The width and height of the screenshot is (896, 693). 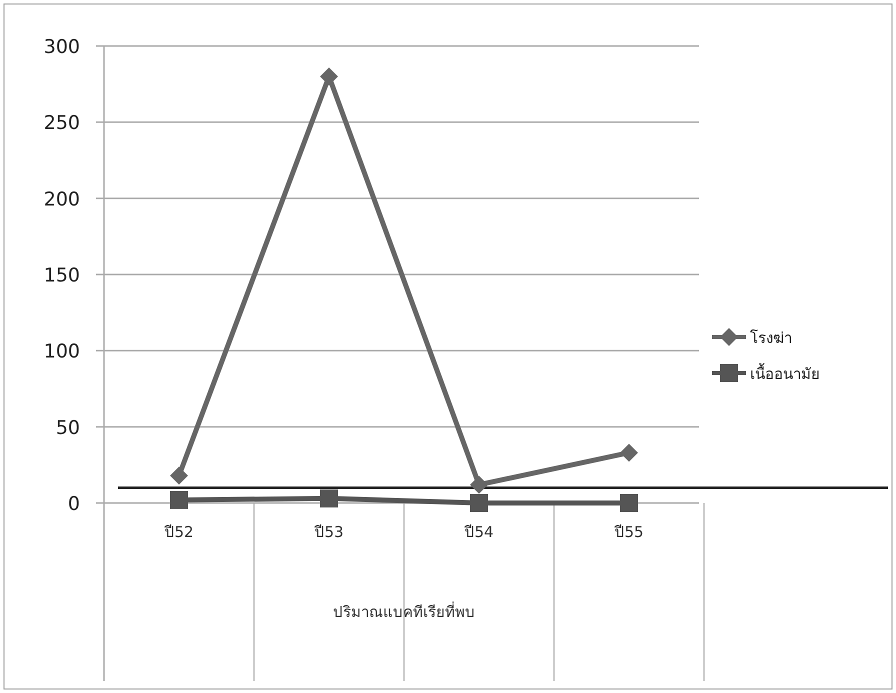 What do you see at coordinates (785, 373) in the screenshot?
I see `legend-label: เนื้ออนามัย` at bounding box center [785, 373].